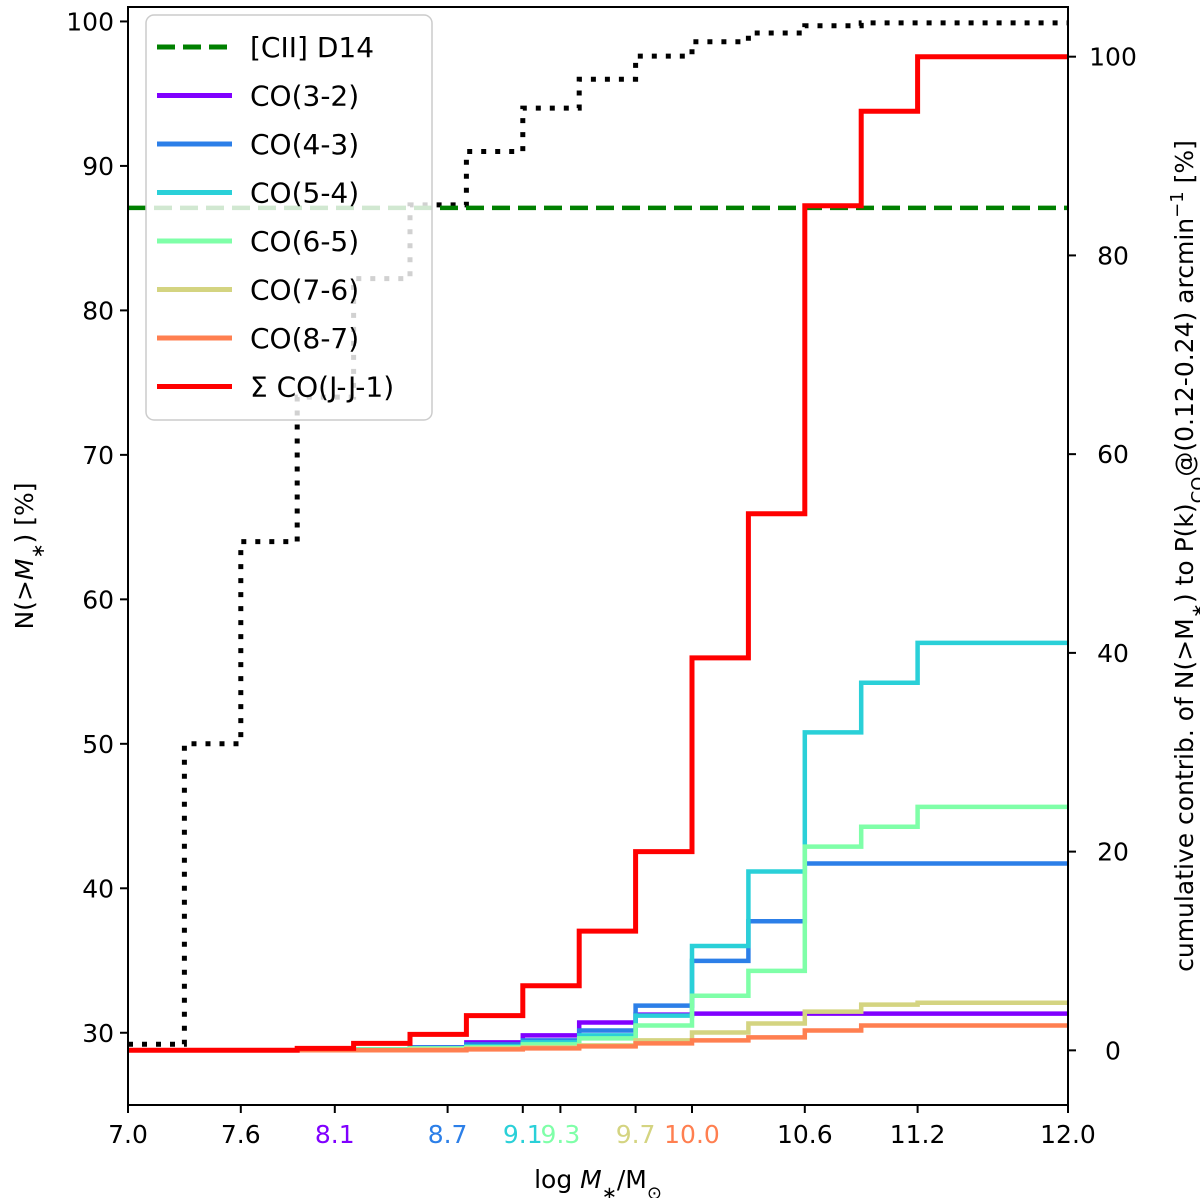 The image size is (1200, 1198). I want to click on y-right-tick-label: 80, so click(1113, 255).